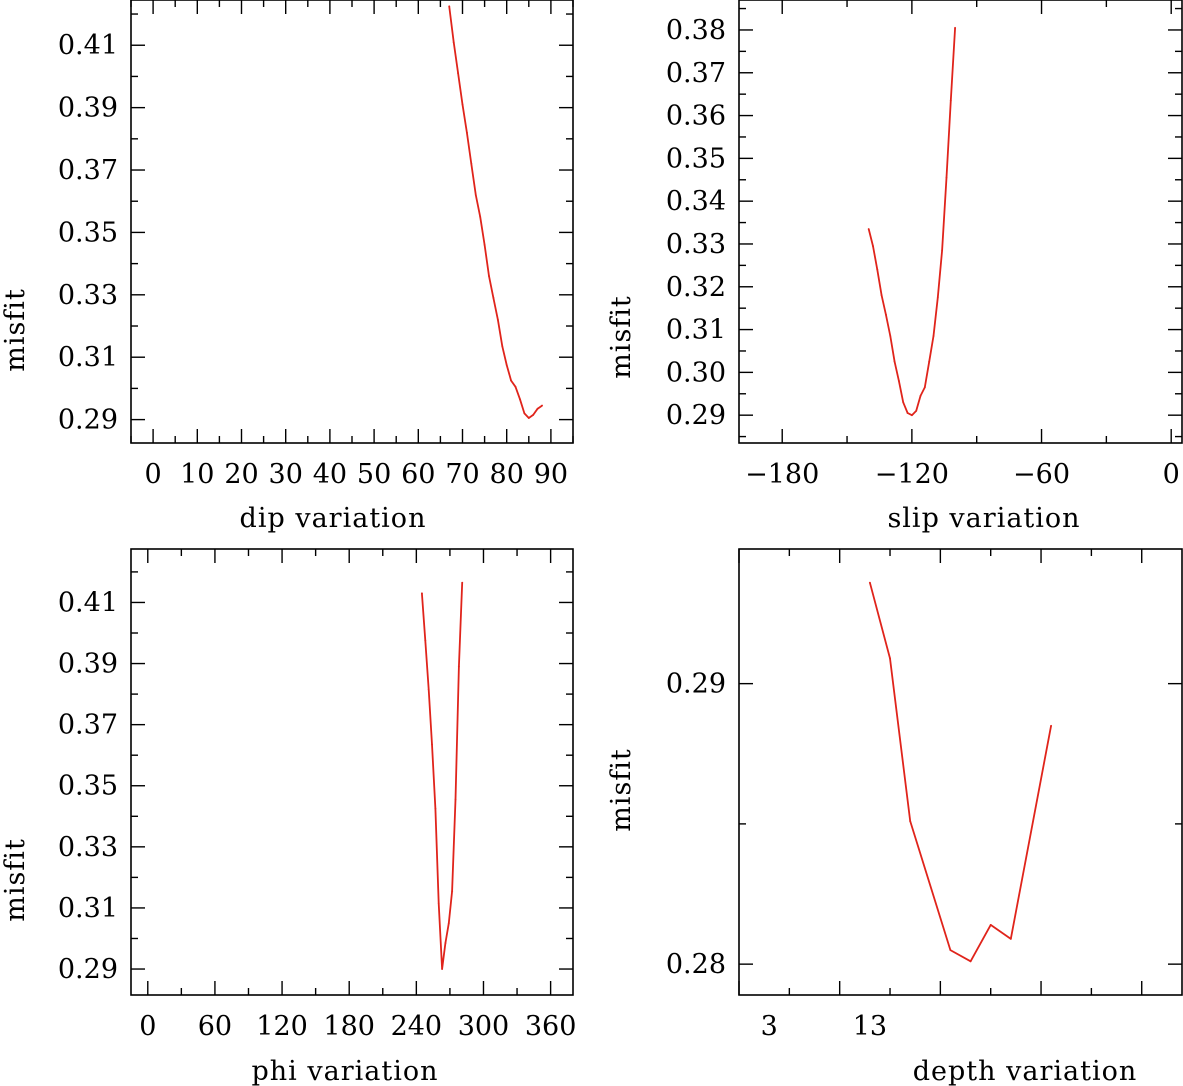  What do you see at coordinates (153, 474) in the screenshot?
I see `x-tick-label: 0` at bounding box center [153, 474].